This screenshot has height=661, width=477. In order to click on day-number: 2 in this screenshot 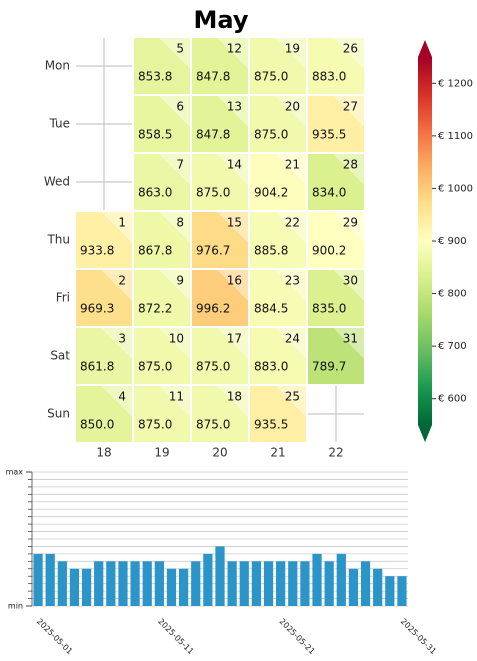, I will do `click(122, 281)`.